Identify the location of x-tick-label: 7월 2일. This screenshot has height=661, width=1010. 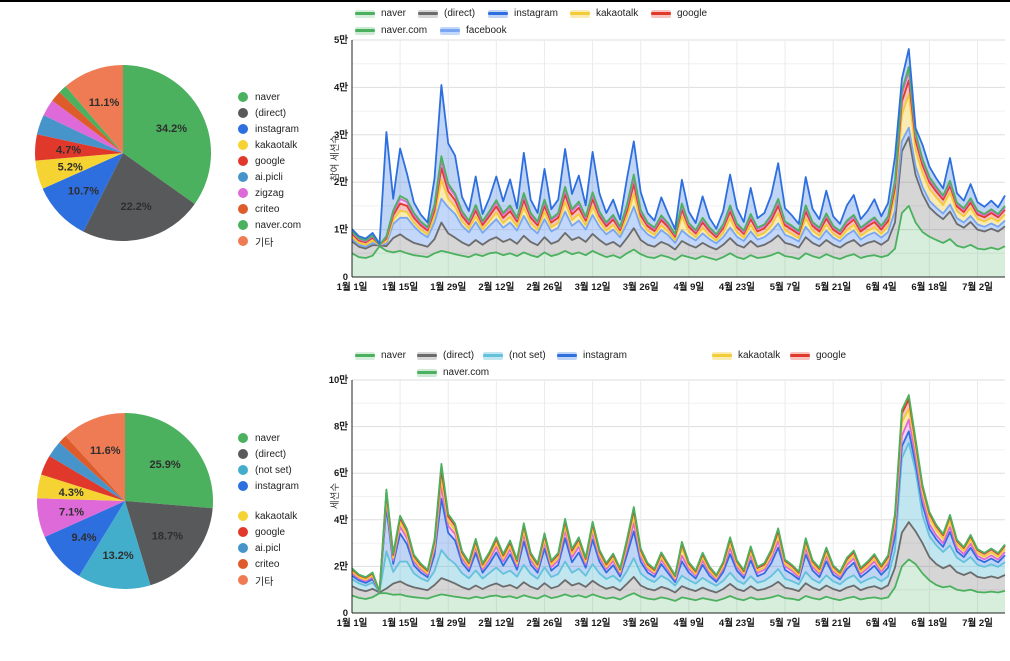
(977, 287).